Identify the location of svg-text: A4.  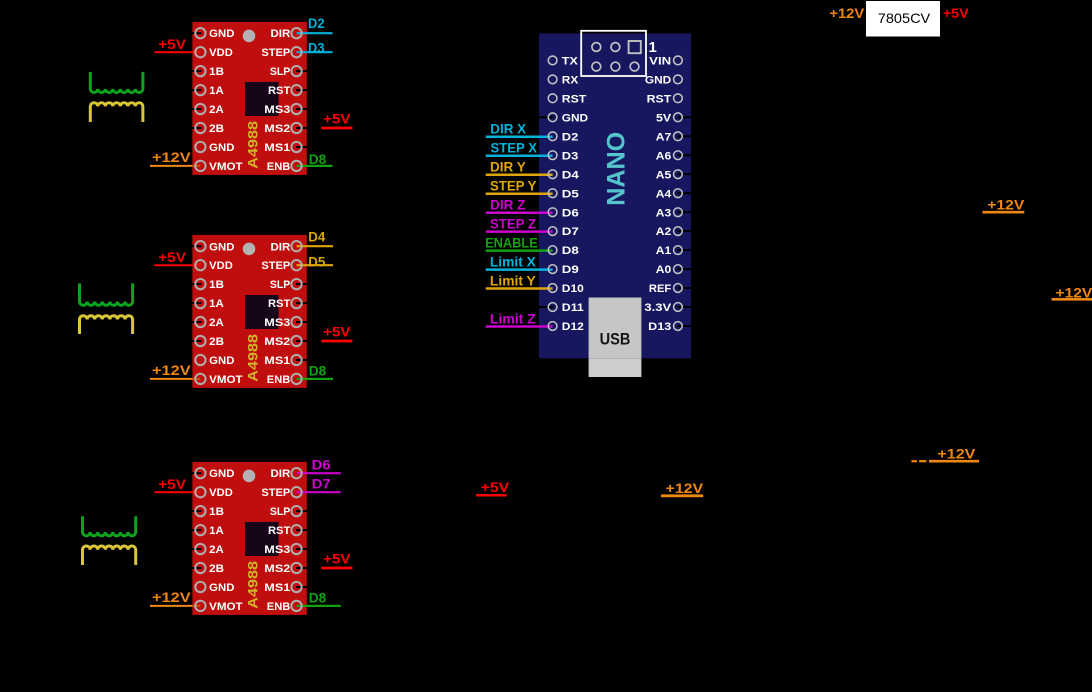
(664, 194).